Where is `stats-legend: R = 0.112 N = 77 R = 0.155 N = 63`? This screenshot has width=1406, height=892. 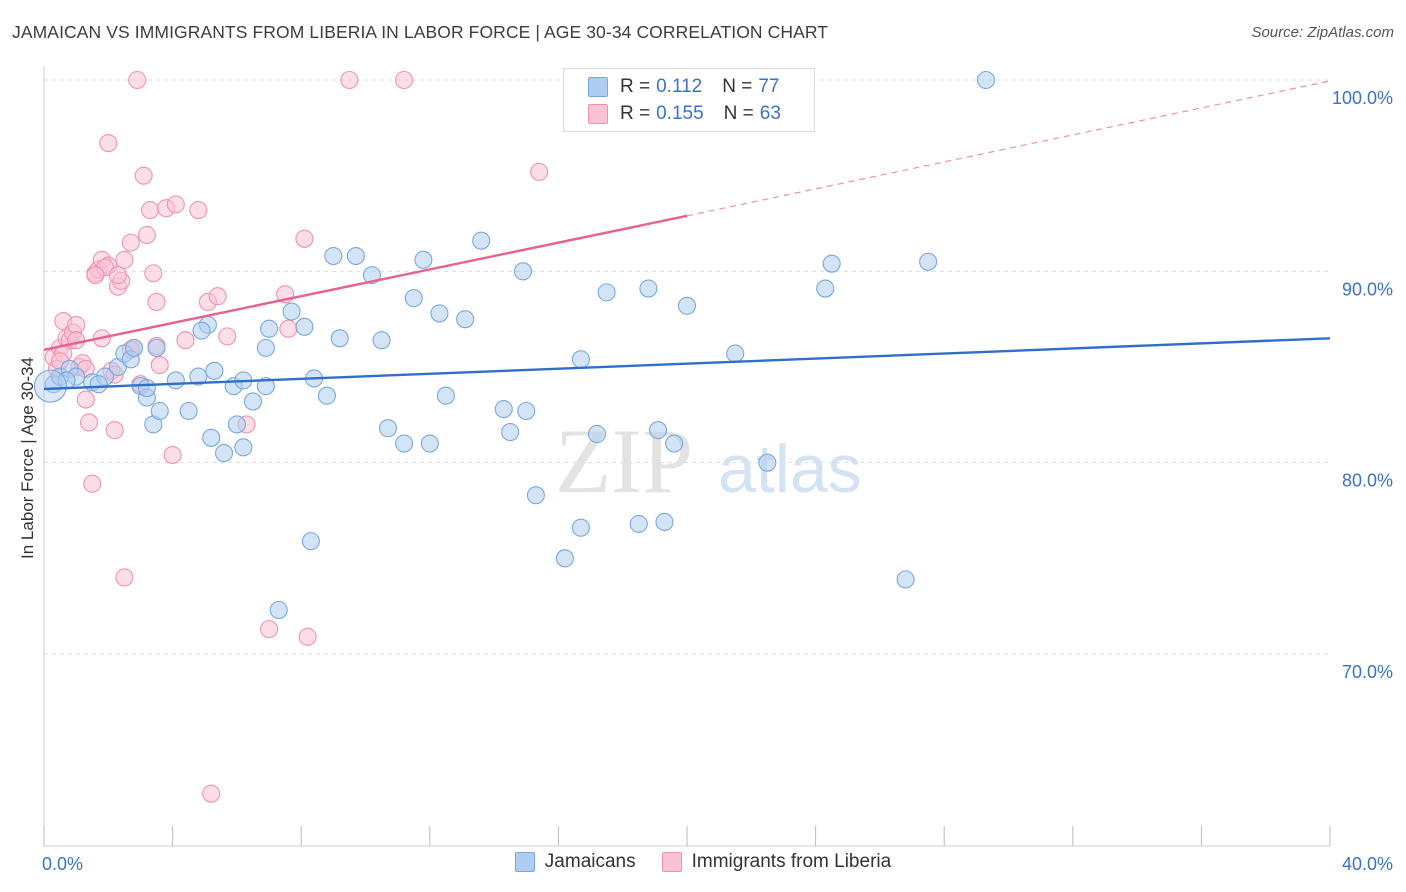
stats-legend: R = 0.112 N = 77 R = 0.155 N = 63 is located at coordinates (689, 100).